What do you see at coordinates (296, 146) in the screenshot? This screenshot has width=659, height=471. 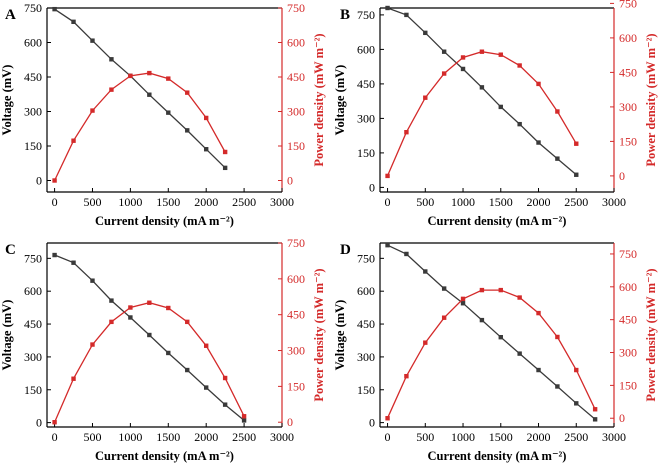 I see `y-right-tick-label: 150` at bounding box center [296, 146].